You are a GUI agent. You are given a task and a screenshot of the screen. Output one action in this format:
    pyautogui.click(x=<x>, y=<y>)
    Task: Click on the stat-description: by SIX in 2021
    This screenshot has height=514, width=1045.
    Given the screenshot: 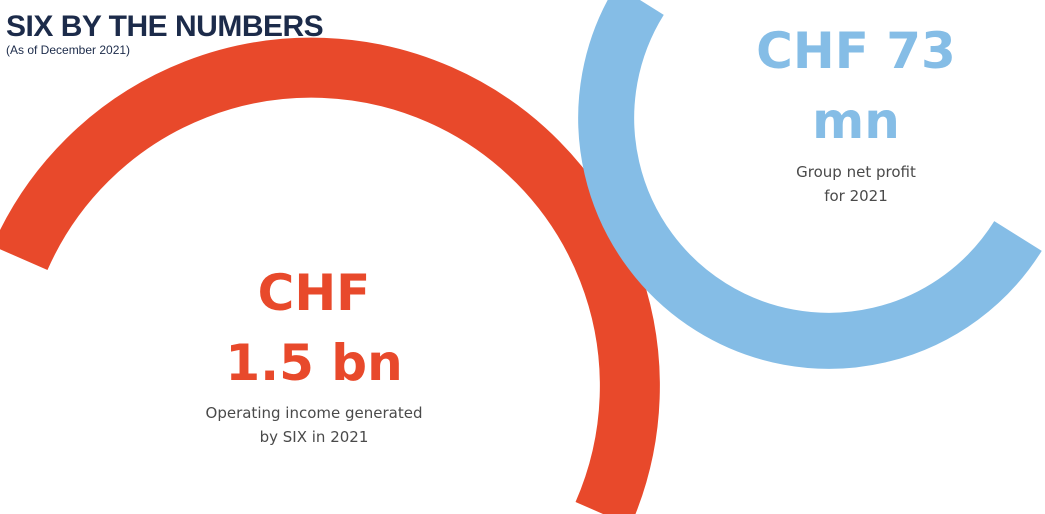 What is the action you would take?
    pyautogui.click(x=314, y=437)
    